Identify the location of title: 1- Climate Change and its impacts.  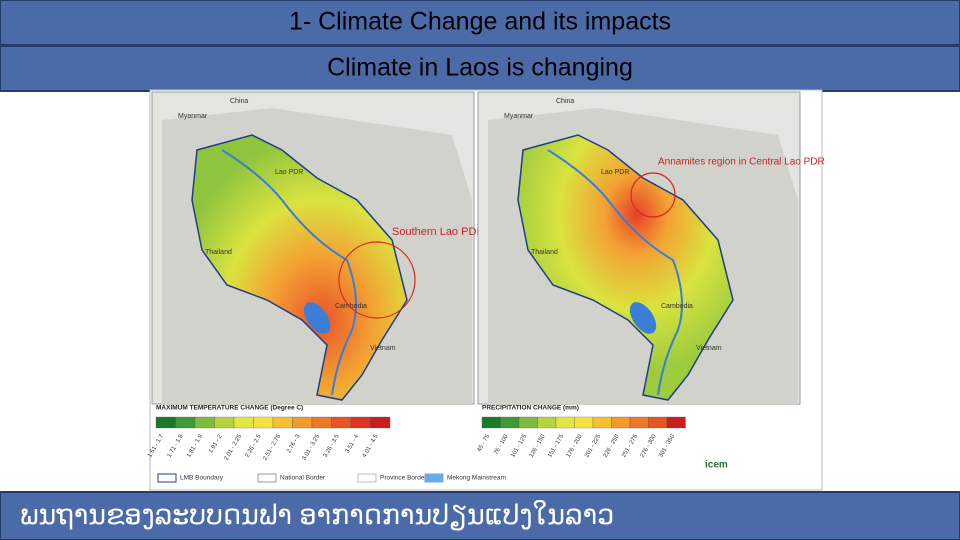
(480, 22).